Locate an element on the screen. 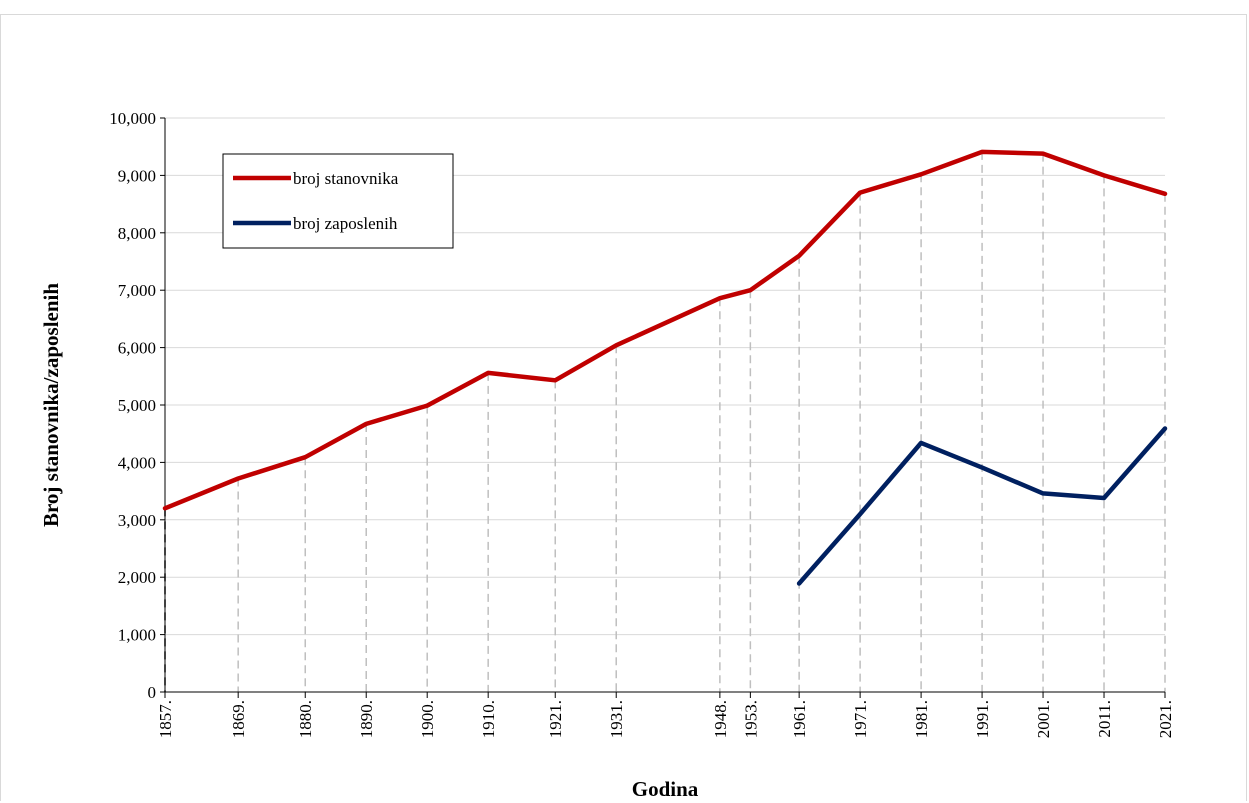 The height and width of the screenshot is (803, 1249). series-line-broj-zaposlenih is located at coordinates (982, 506).